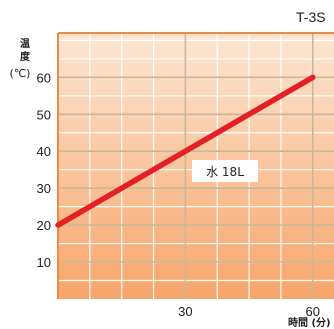  Describe the element at coordinates (44, 170) in the screenshot. I see `y-tick-labels: 10 20 30 40 50 60` at that location.